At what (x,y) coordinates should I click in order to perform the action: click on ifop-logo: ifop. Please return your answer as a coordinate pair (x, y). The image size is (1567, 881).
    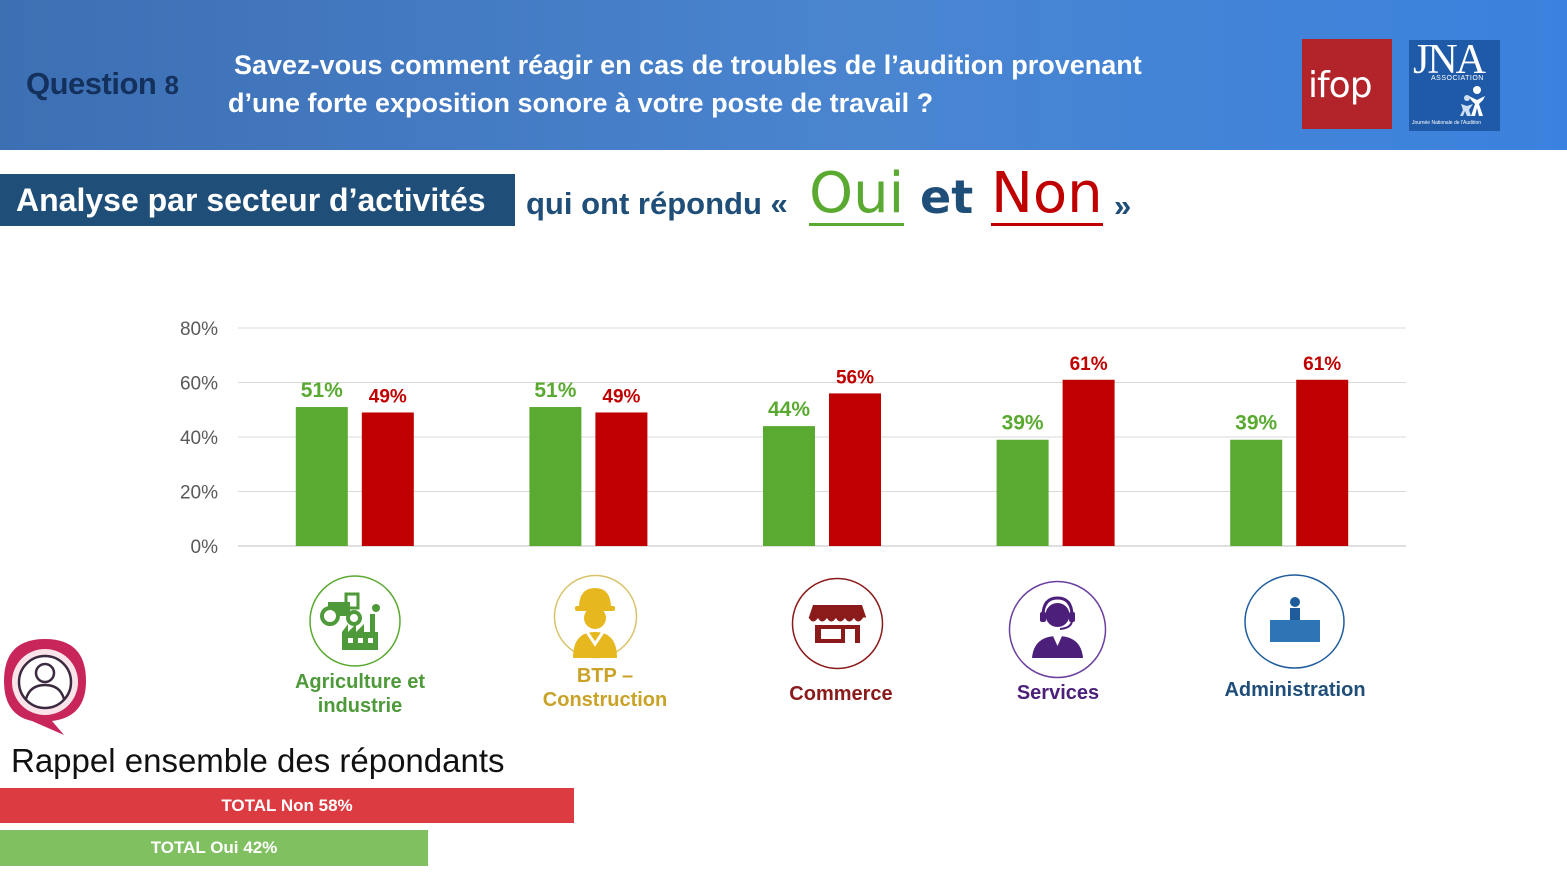
    Looking at the image, I should click on (1347, 84).